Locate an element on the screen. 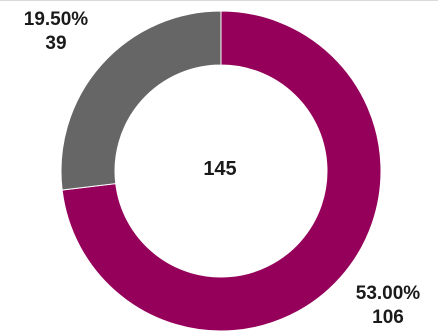 This screenshot has width=438, height=332. top-divider-line is located at coordinates (219, 0).